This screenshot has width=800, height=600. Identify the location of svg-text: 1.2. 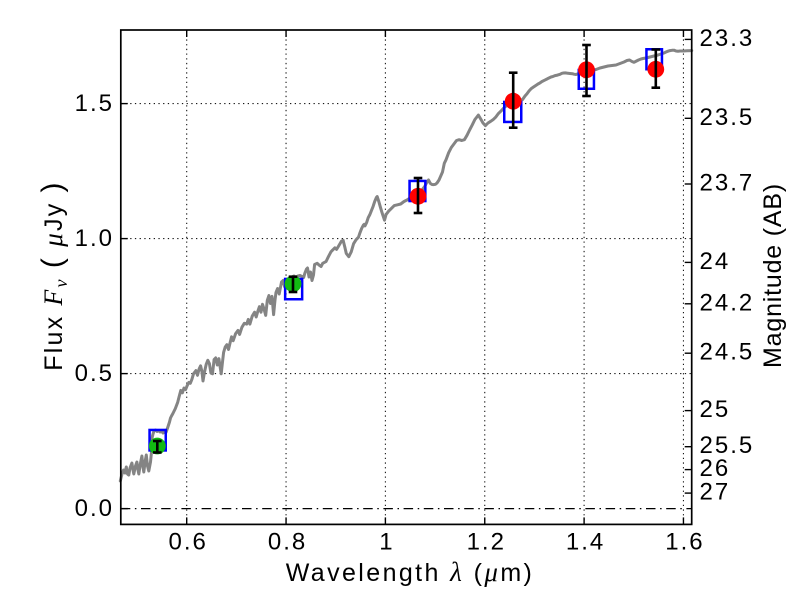
(486, 542).